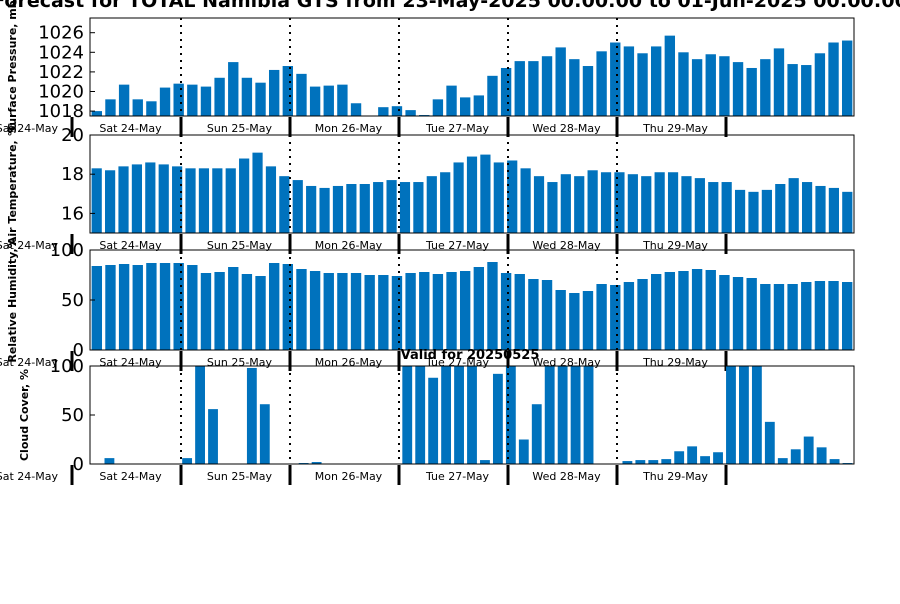  What do you see at coordinates (72, 135) in the screenshot?
I see `y-tick-label: 20` at bounding box center [72, 135].